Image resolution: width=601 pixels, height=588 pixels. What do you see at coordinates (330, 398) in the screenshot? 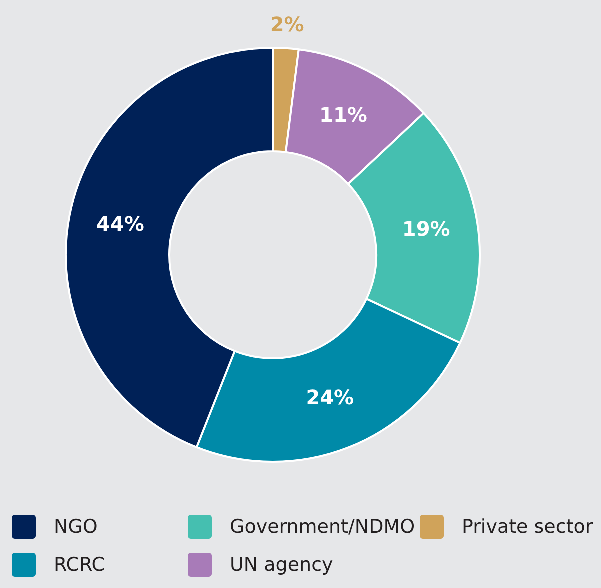
I see `data-label: 24%` at bounding box center [330, 398].